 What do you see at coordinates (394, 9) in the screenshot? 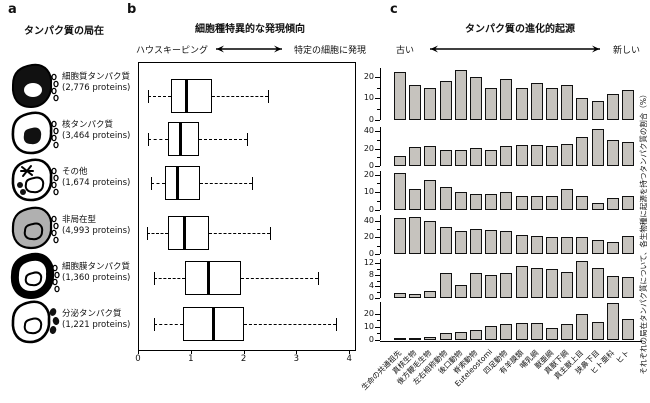
I see `panel-c-letter: c` at bounding box center [394, 9].